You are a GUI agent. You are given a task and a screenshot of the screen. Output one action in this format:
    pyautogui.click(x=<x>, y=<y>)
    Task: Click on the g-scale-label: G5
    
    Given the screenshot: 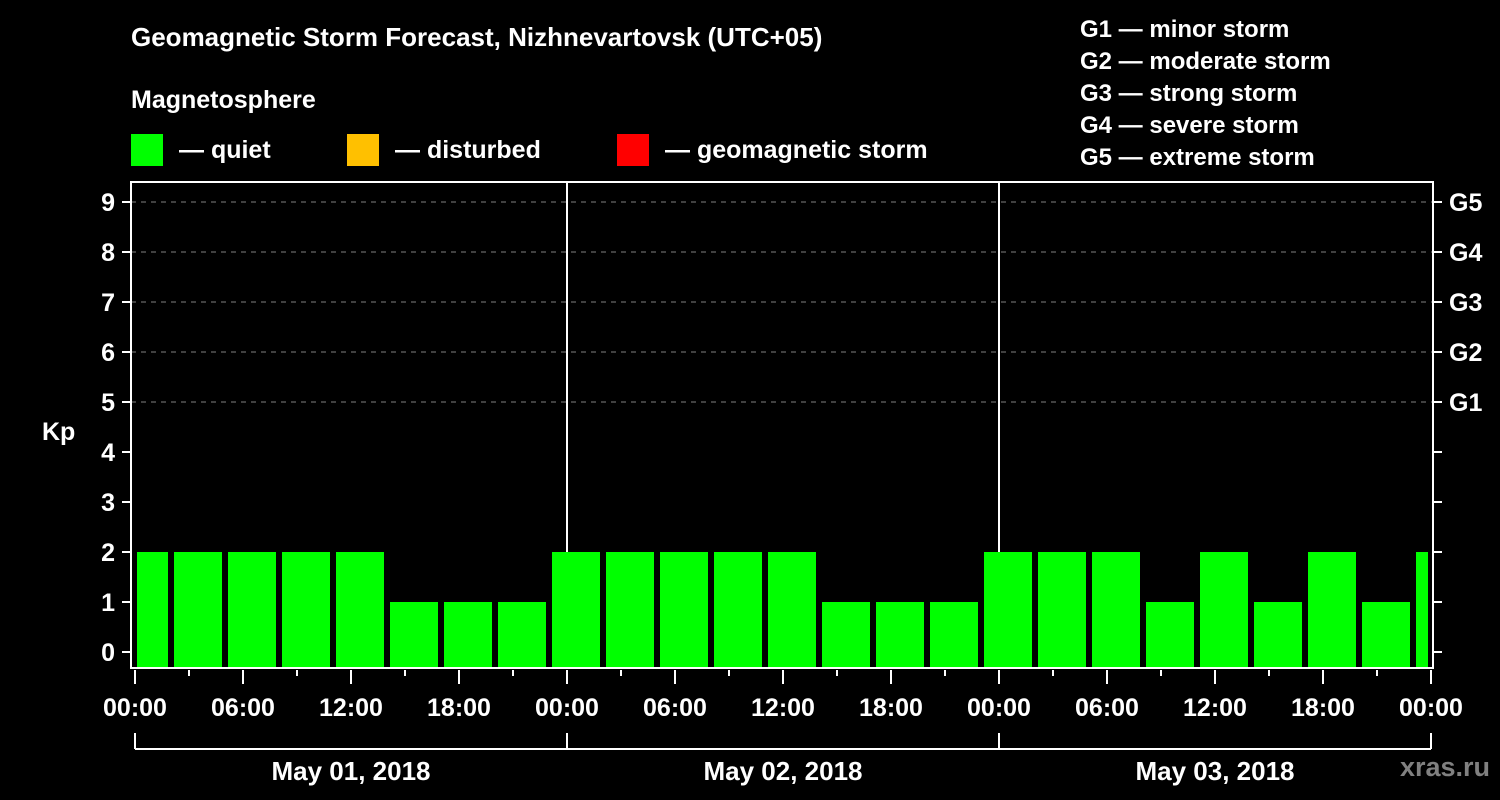 What is the action you would take?
    pyautogui.click(x=1465, y=203)
    